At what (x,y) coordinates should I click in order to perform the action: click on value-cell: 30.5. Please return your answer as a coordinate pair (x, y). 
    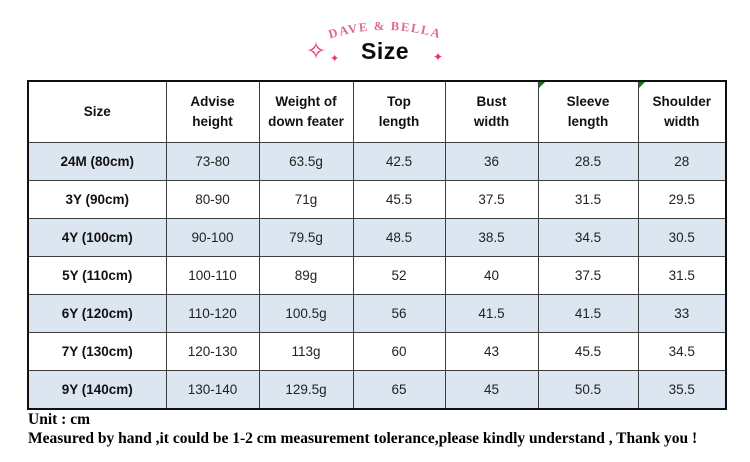
    Looking at the image, I should click on (682, 237).